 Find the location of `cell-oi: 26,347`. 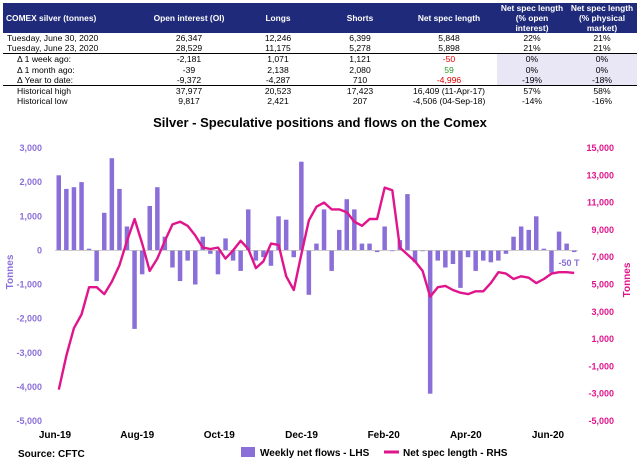

cell-oi: 26,347 is located at coordinates (189, 38).